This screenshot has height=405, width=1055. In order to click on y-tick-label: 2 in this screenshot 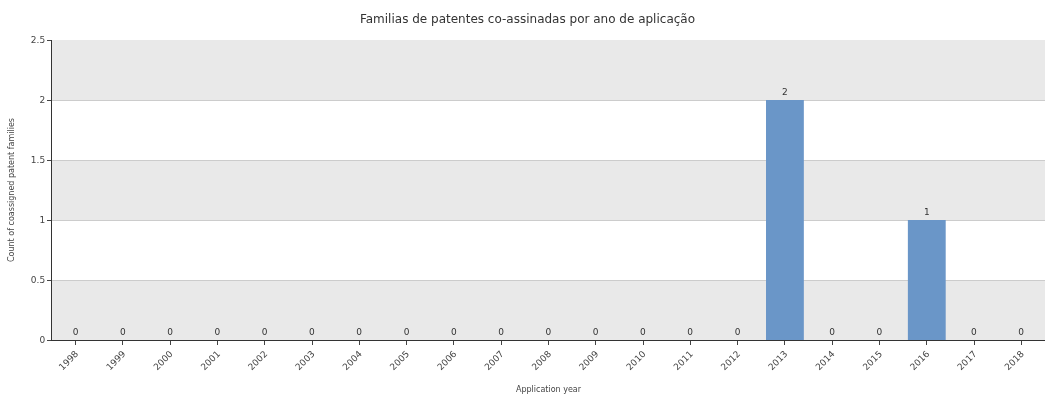, I will do `click(42, 100)`.